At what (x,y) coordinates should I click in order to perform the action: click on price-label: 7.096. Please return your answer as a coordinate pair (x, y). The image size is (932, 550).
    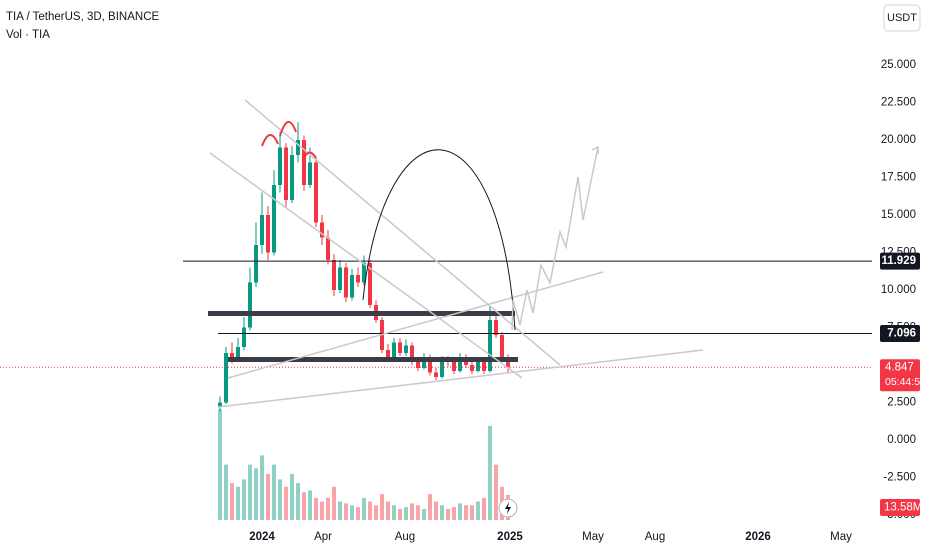
    Looking at the image, I should click on (901, 334).